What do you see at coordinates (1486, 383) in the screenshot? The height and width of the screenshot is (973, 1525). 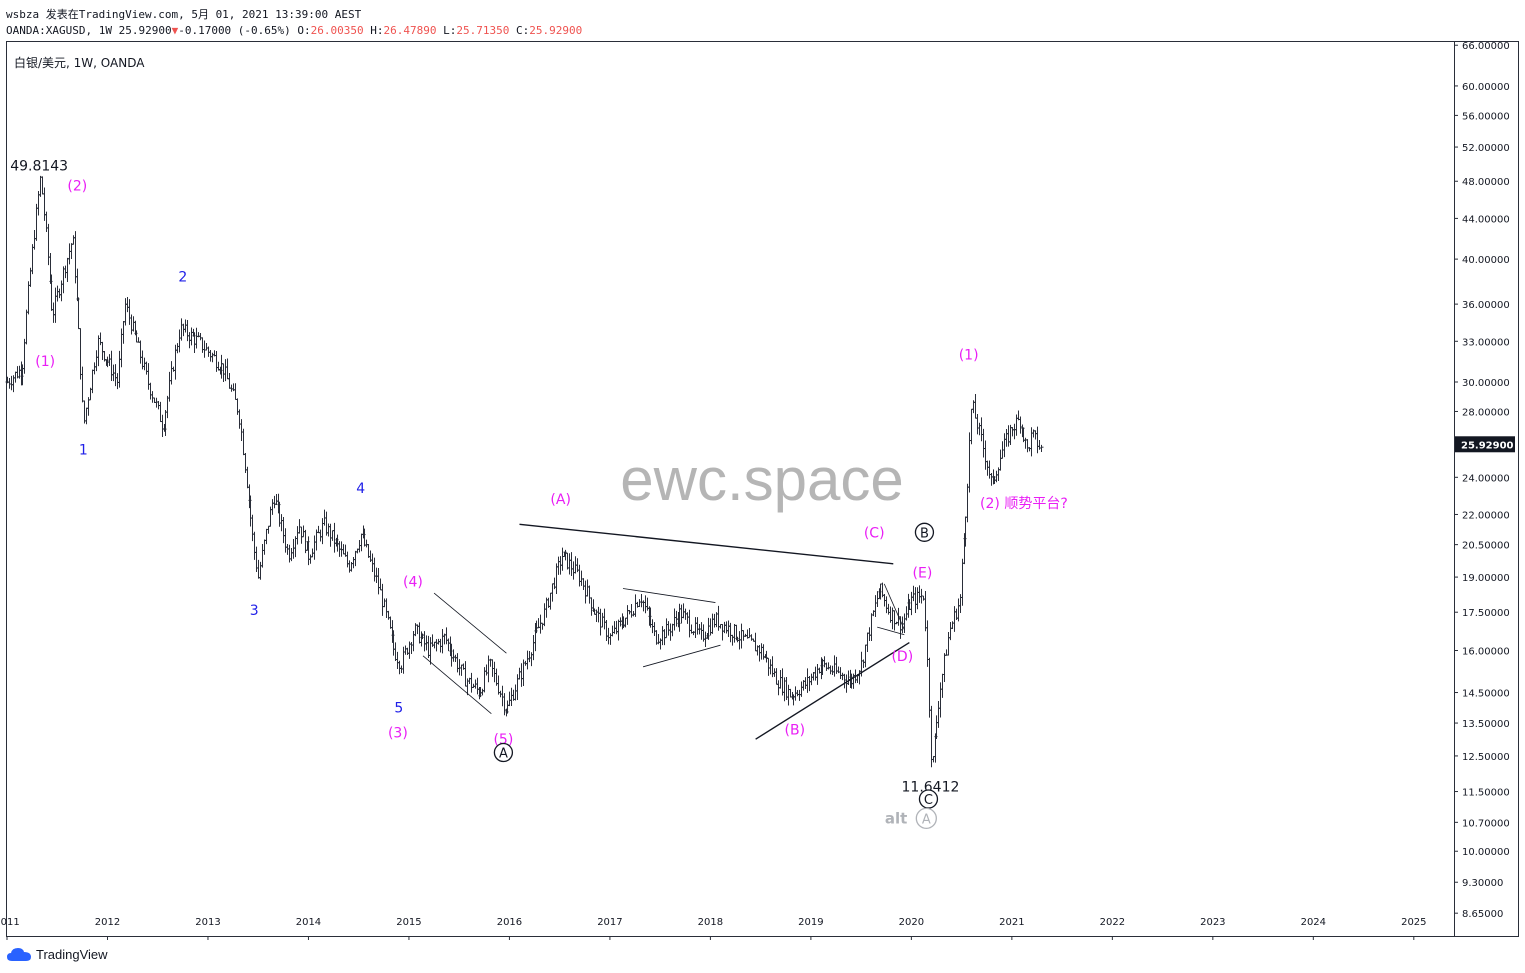 I see `y-tick-label: 30.00000` at bounding box center [1486, 383].